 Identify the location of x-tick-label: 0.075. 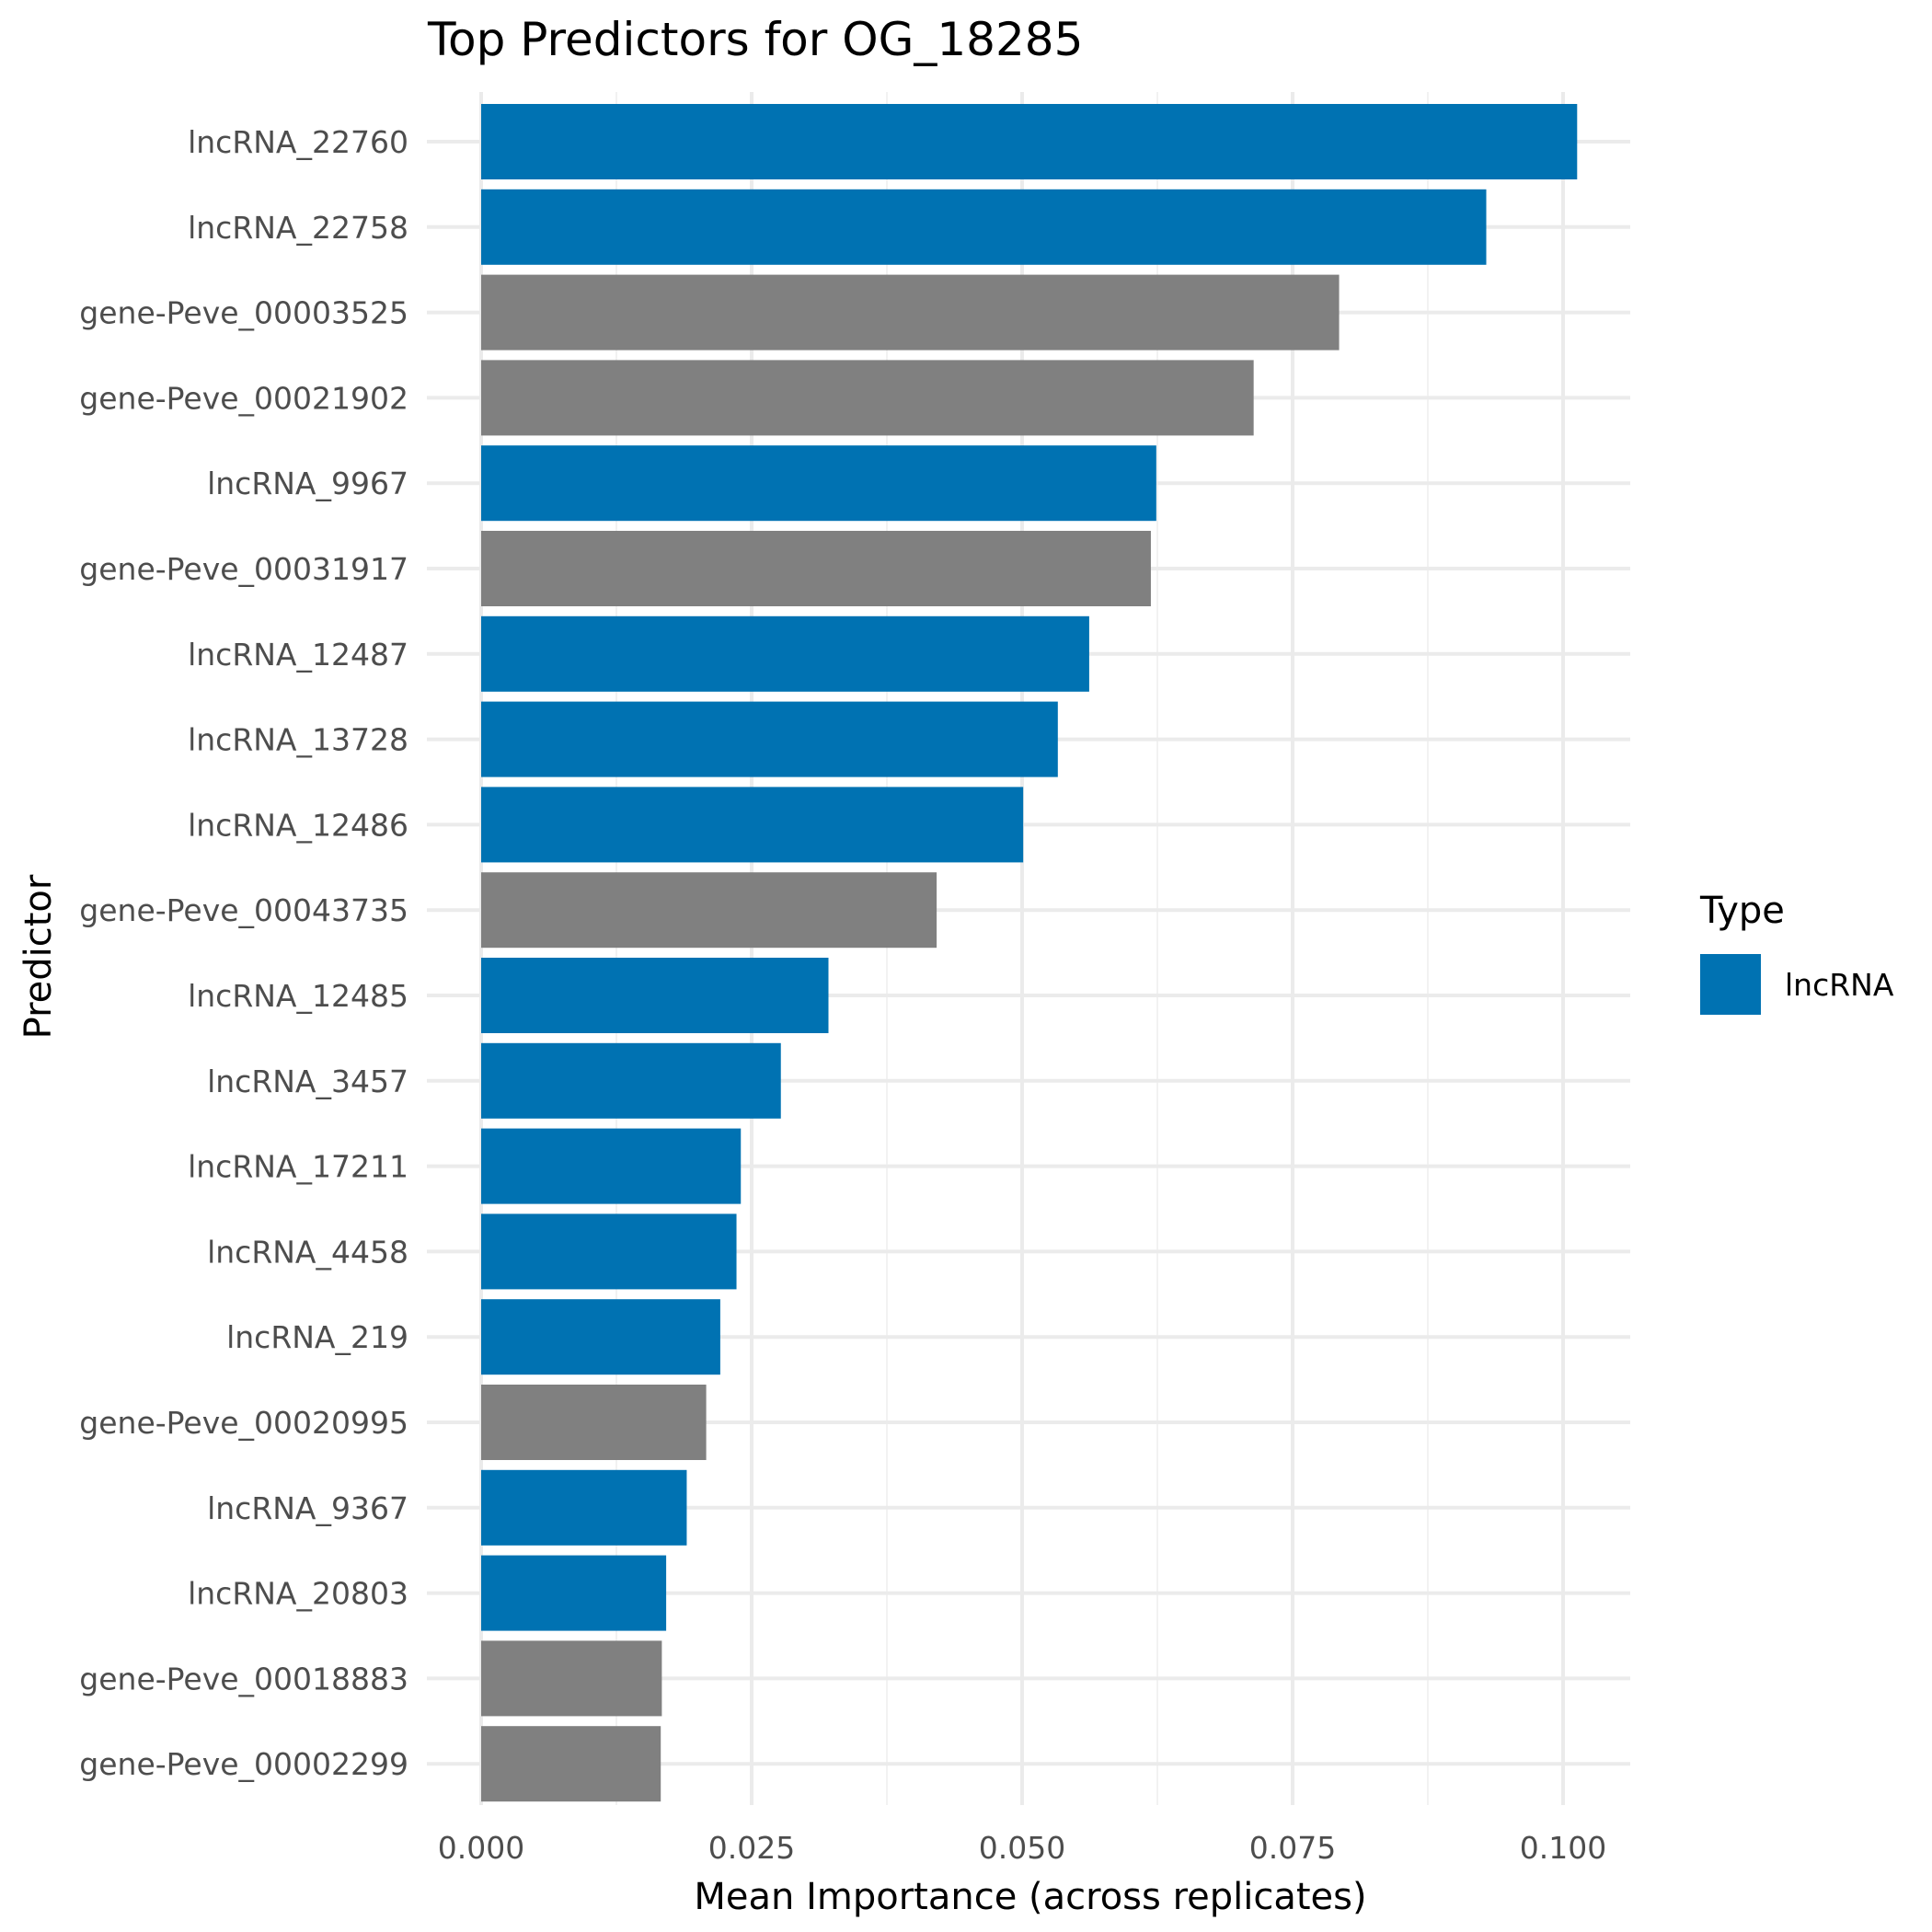
(1292, 1848).